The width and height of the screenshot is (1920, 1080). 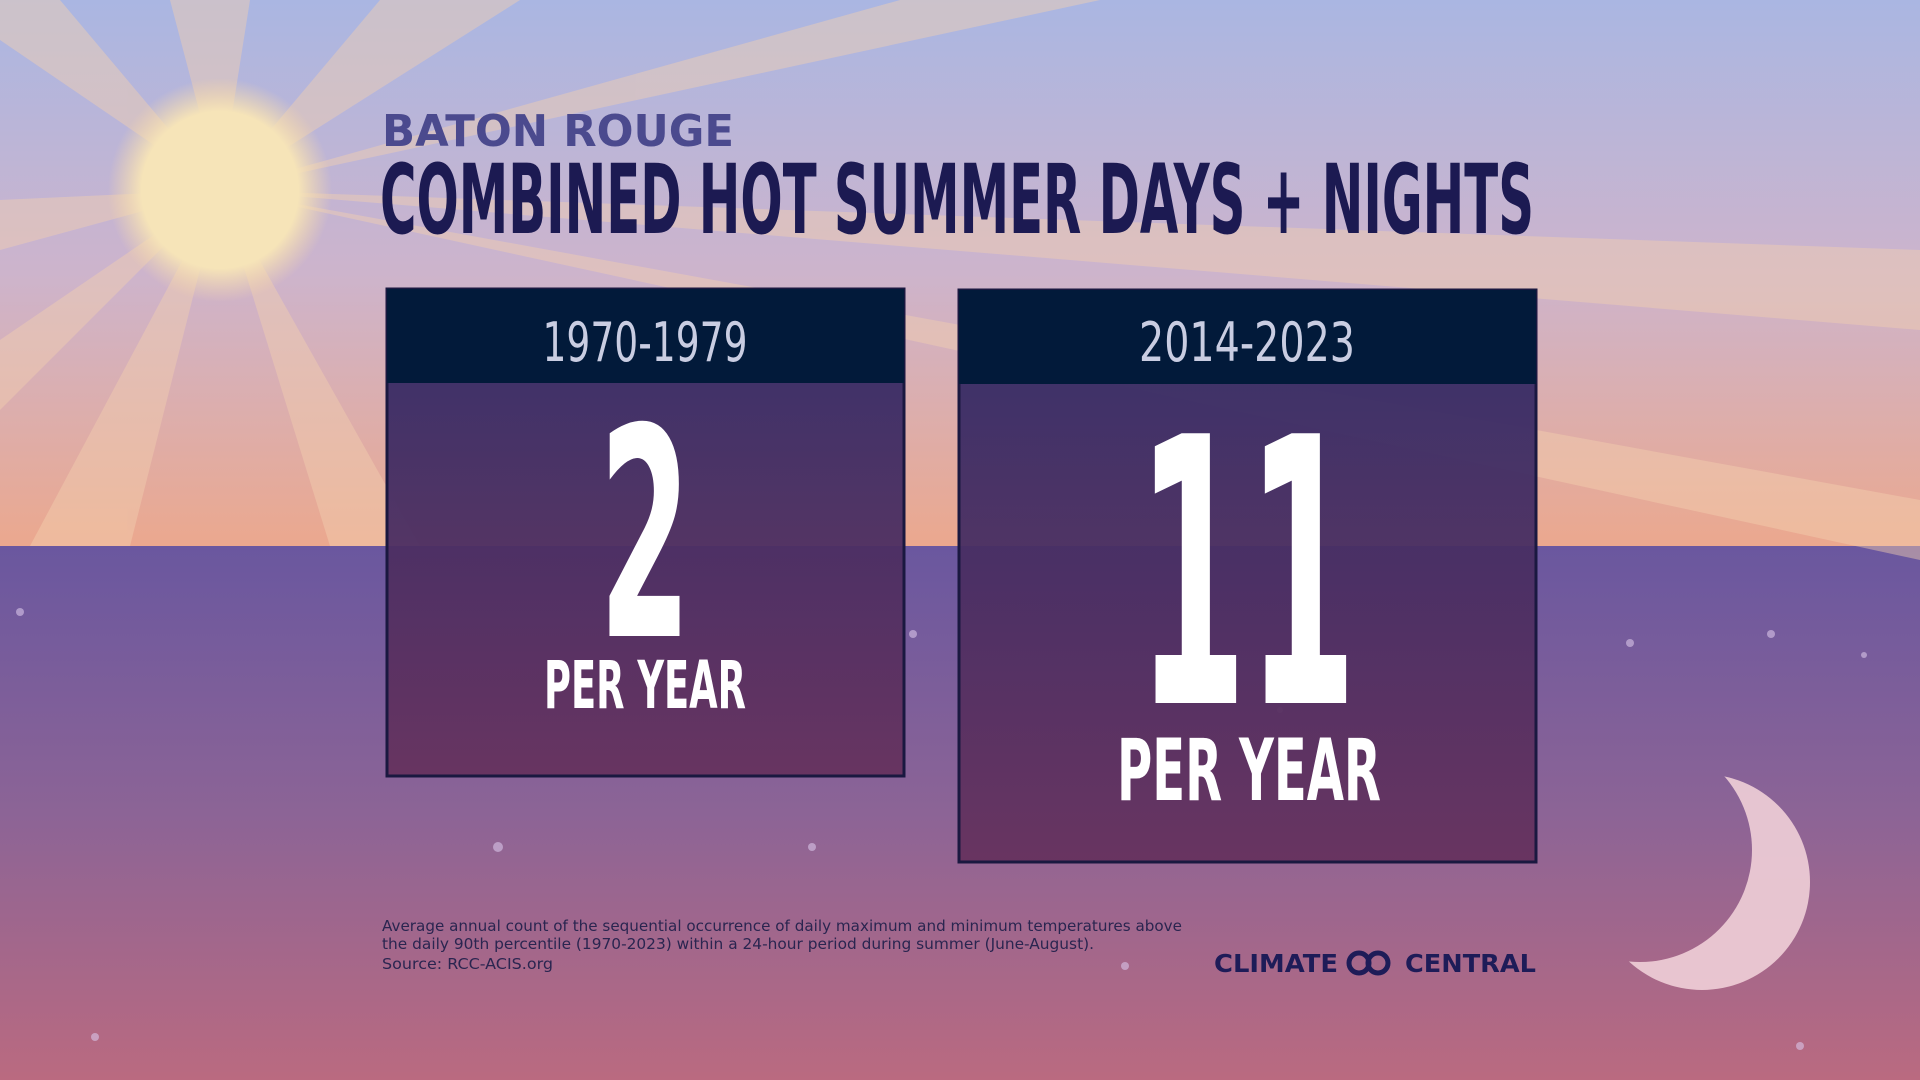 I want to click on period: 2014-2023, so click(x=1247, y=342).